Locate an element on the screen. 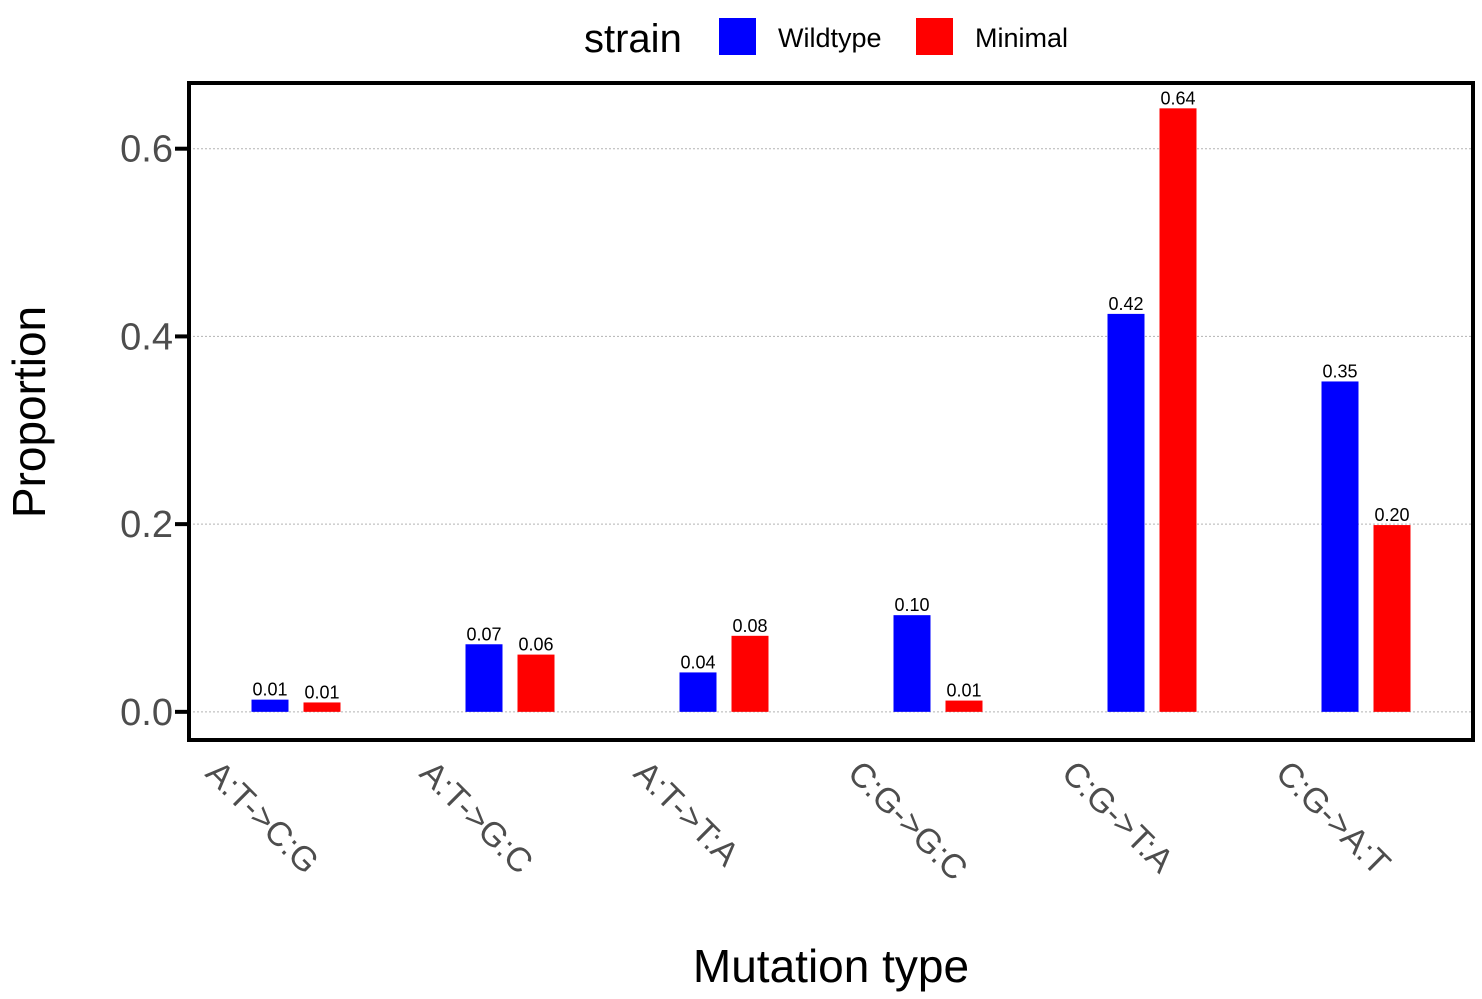 The height and width of the screenshot is (999, 1482). data-label: 0.07 is located at coordinates (483, 634).